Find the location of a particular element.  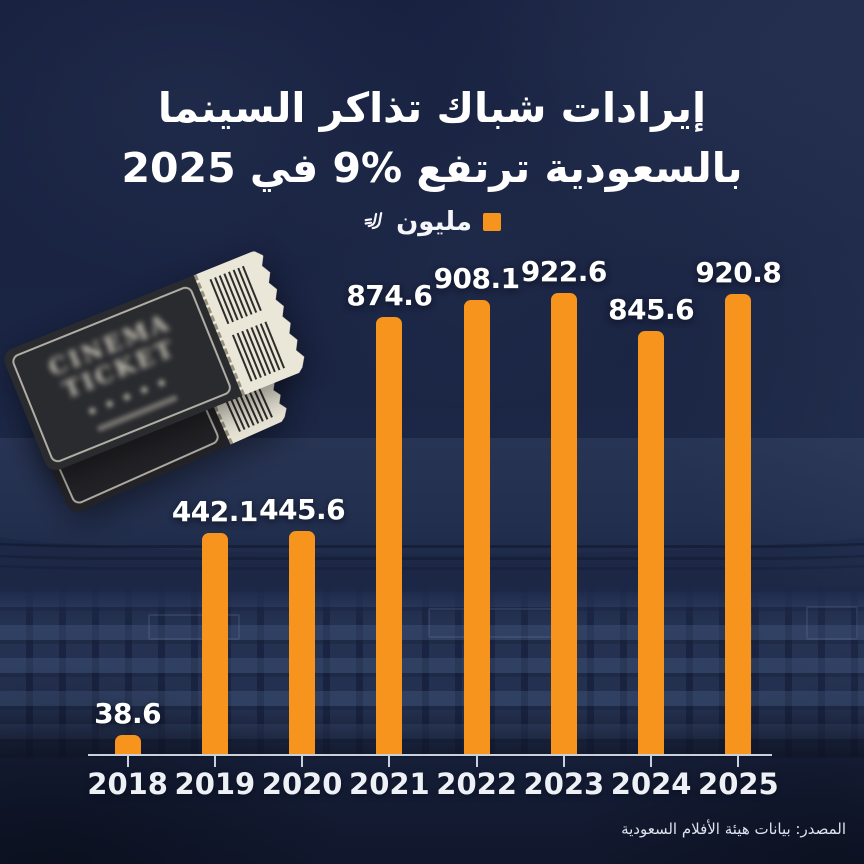

year-label-2022: 2022 is located at coordinates (476, 784).